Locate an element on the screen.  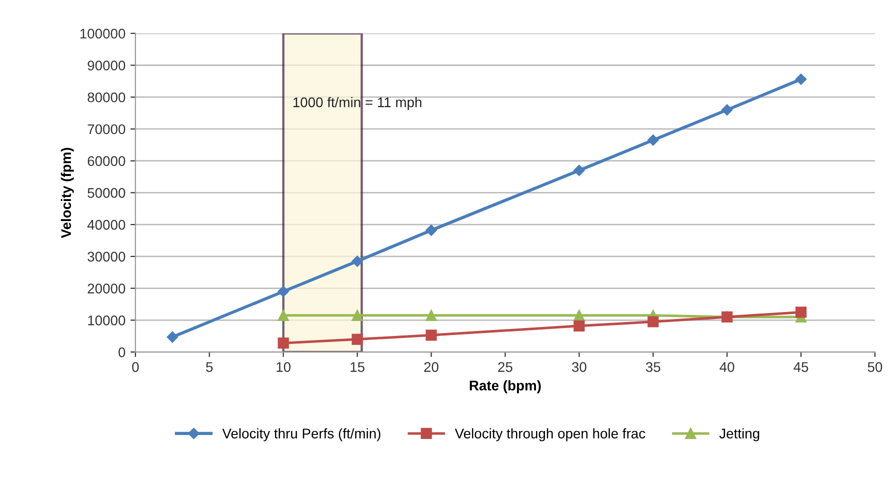
y-tick-label: 80000 is located at coordinates (107, 97).